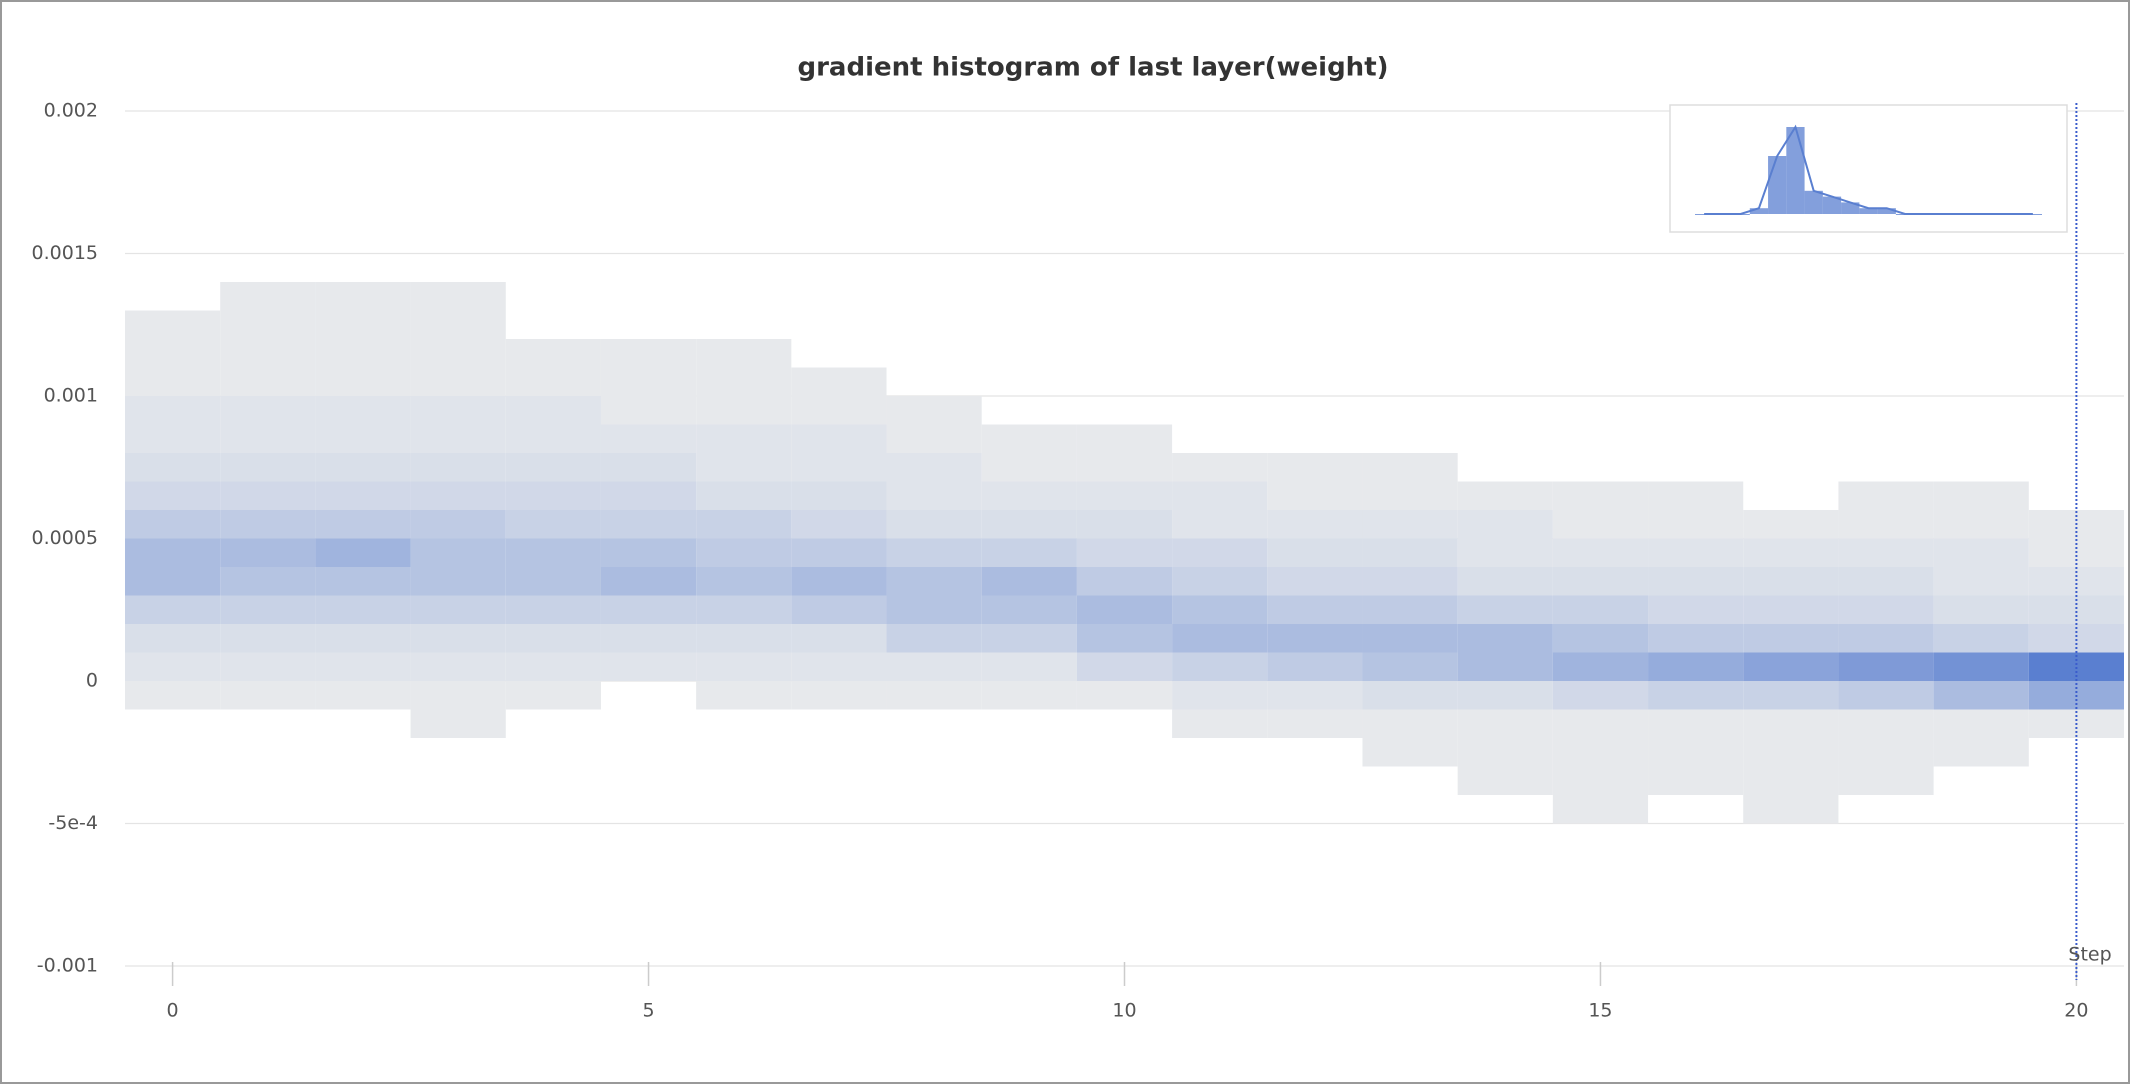 The height and width of the screenshot is (1084, 2130). What do you see at coordinates (92, 681) in the screenshot?
I see `y-tick-label: 0` at bounding box center [92, 681].